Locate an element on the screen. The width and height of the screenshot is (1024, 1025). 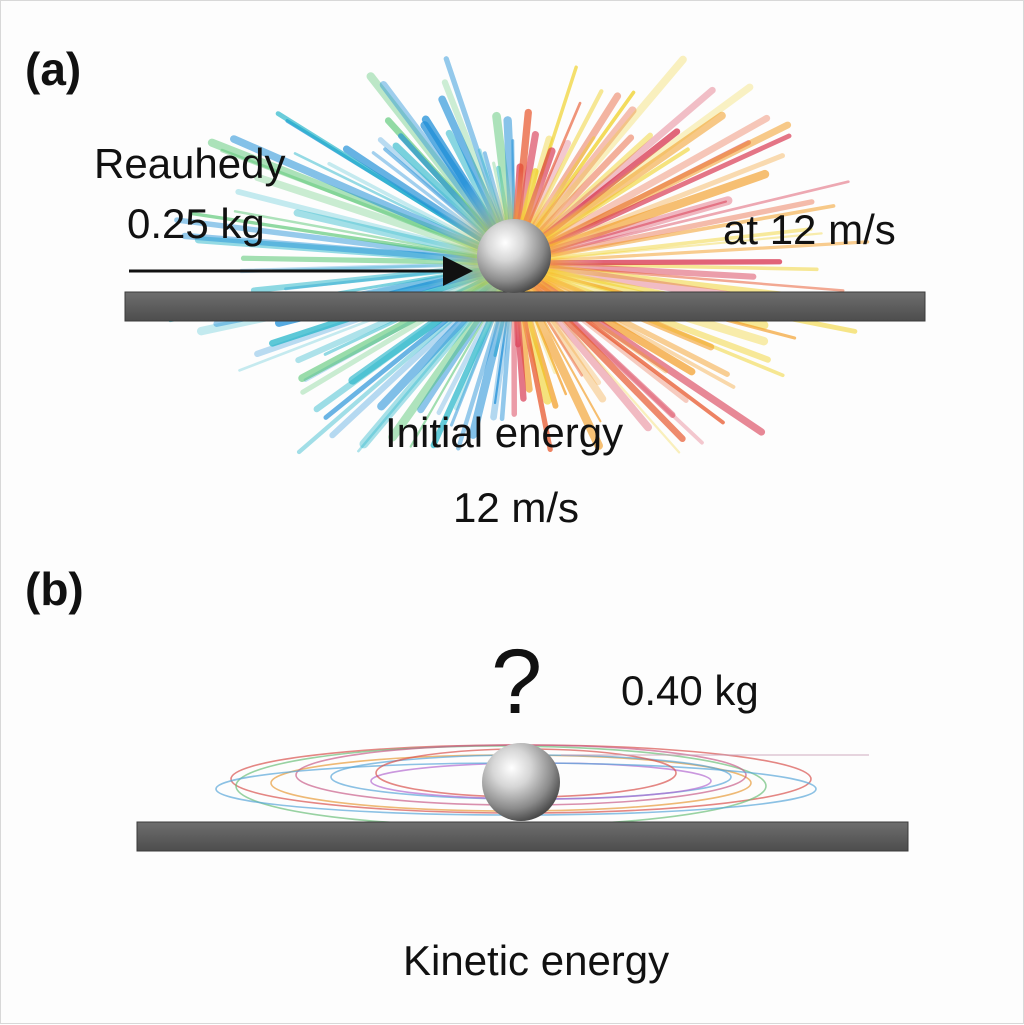
surface-b is located at coordinates (522, 836).